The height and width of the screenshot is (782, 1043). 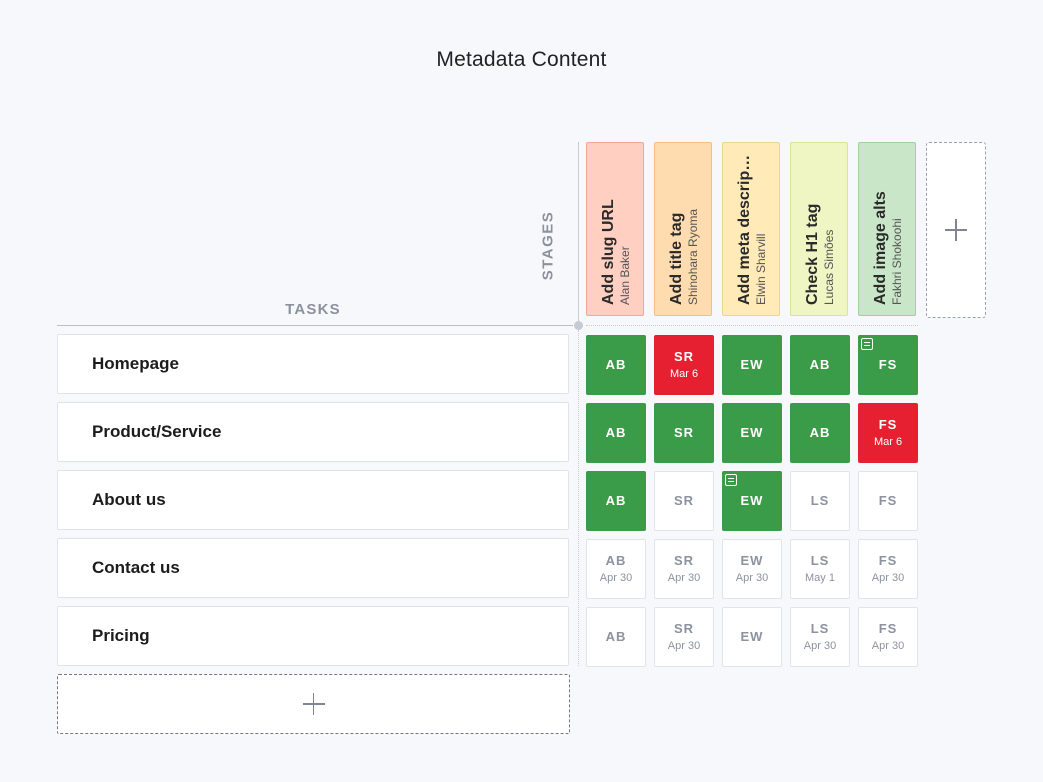 What do you see at coordinates (752, 569) in the screenshot?
I see `status-cell: EW Apr 30` at bounding box center [752, 569].